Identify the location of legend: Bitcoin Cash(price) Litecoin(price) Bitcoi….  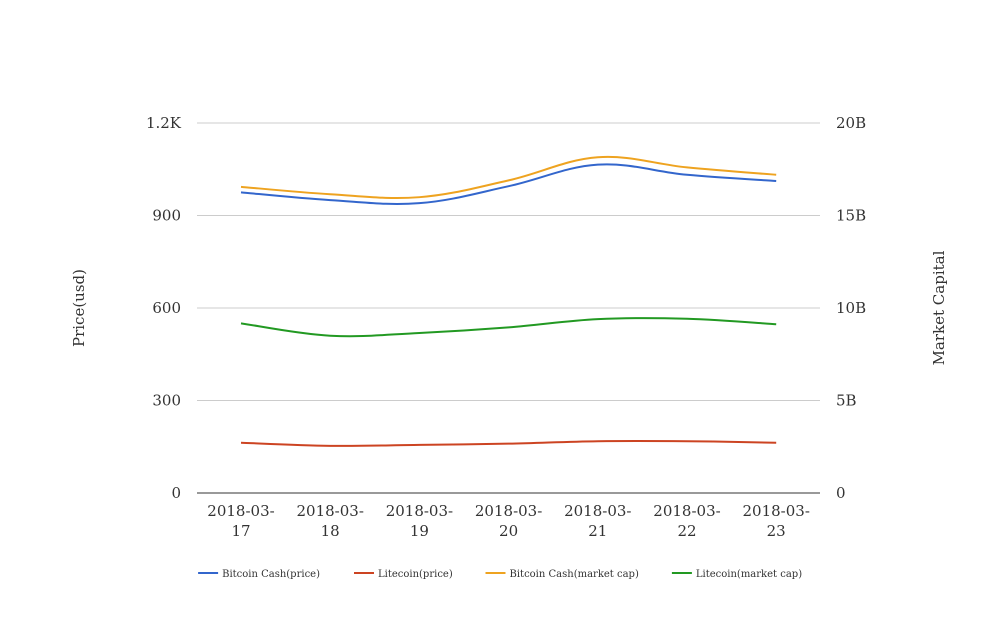
(500, 574).